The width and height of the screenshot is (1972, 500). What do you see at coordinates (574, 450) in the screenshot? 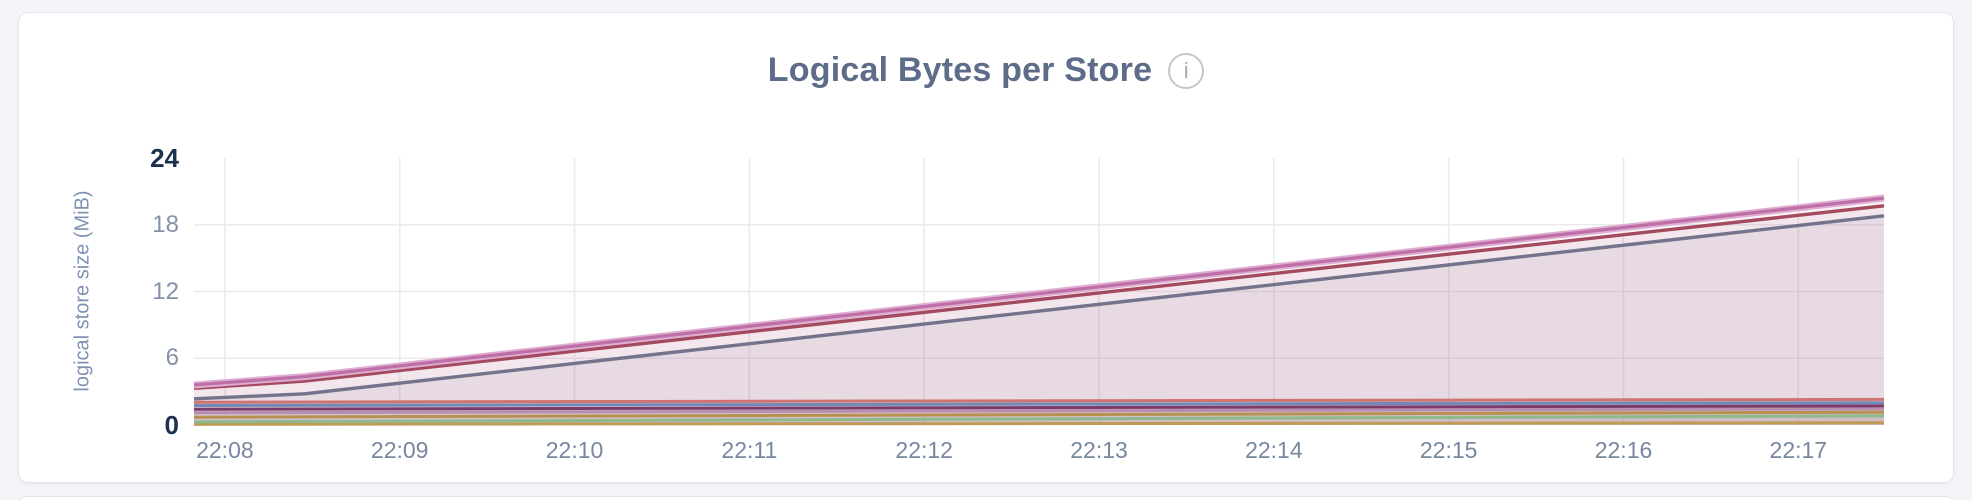
I see `x-tick-label-22:10: 22:10` at bounding box center [574, 450].